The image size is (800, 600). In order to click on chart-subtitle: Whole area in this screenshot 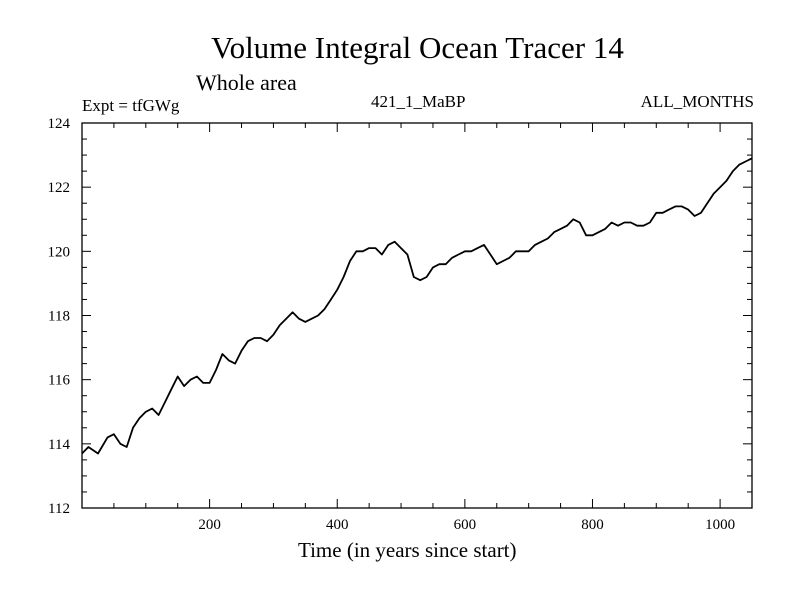, I will do `click(246, 82)`.